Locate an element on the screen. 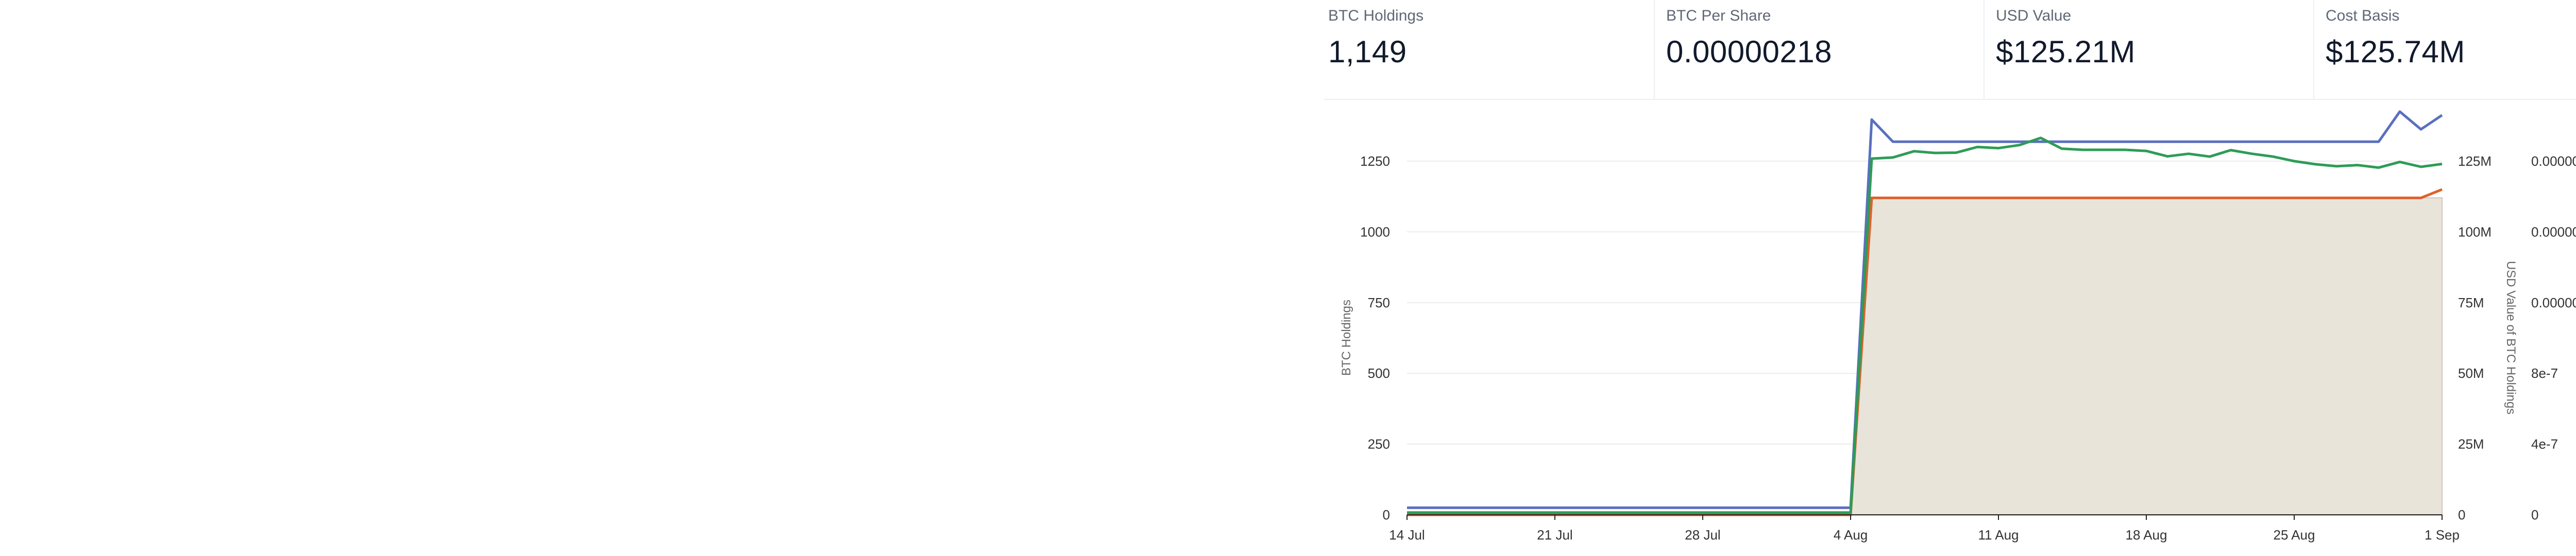 The width and height of the screenshot is (2576, 556). stat-label: BTC Holdings is located at coordinates (1376, 15).